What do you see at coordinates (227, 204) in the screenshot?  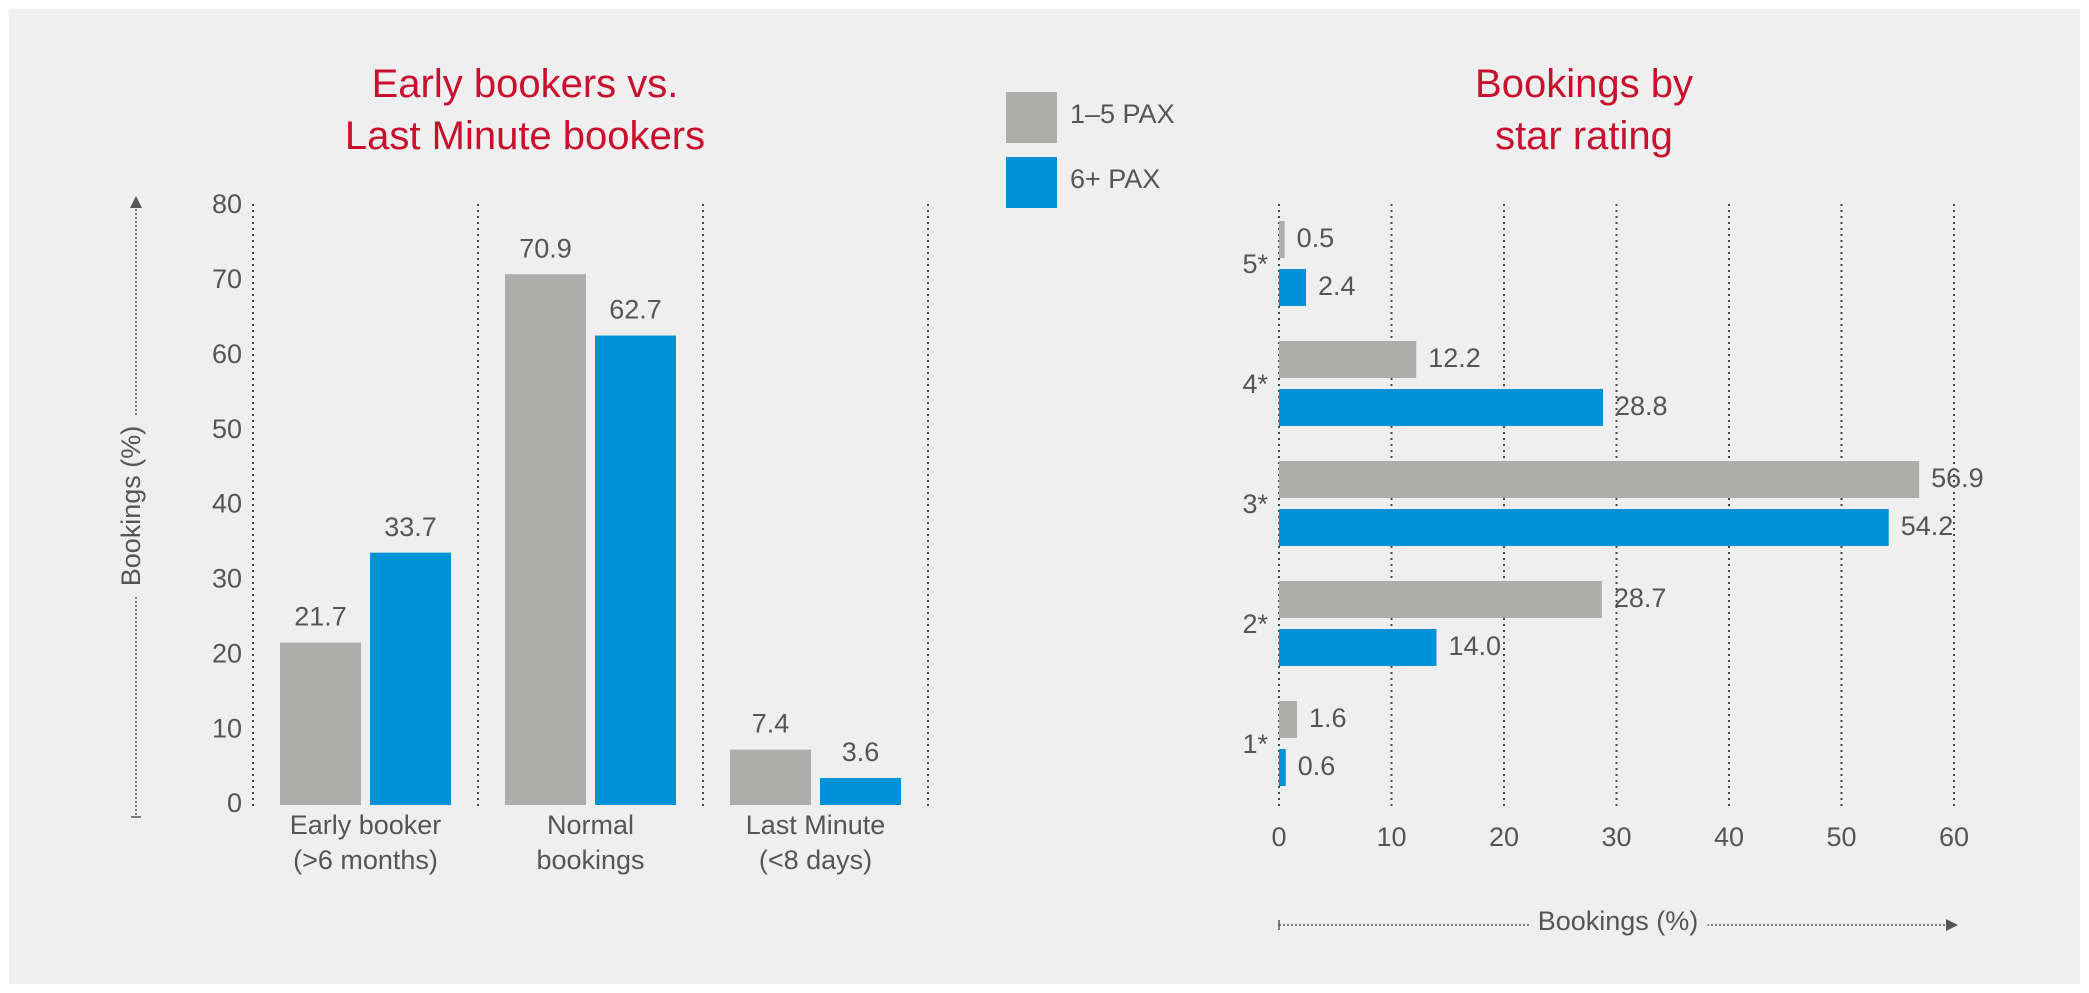 I see `y-tick-label: 80` at bounding box center [227, 204].